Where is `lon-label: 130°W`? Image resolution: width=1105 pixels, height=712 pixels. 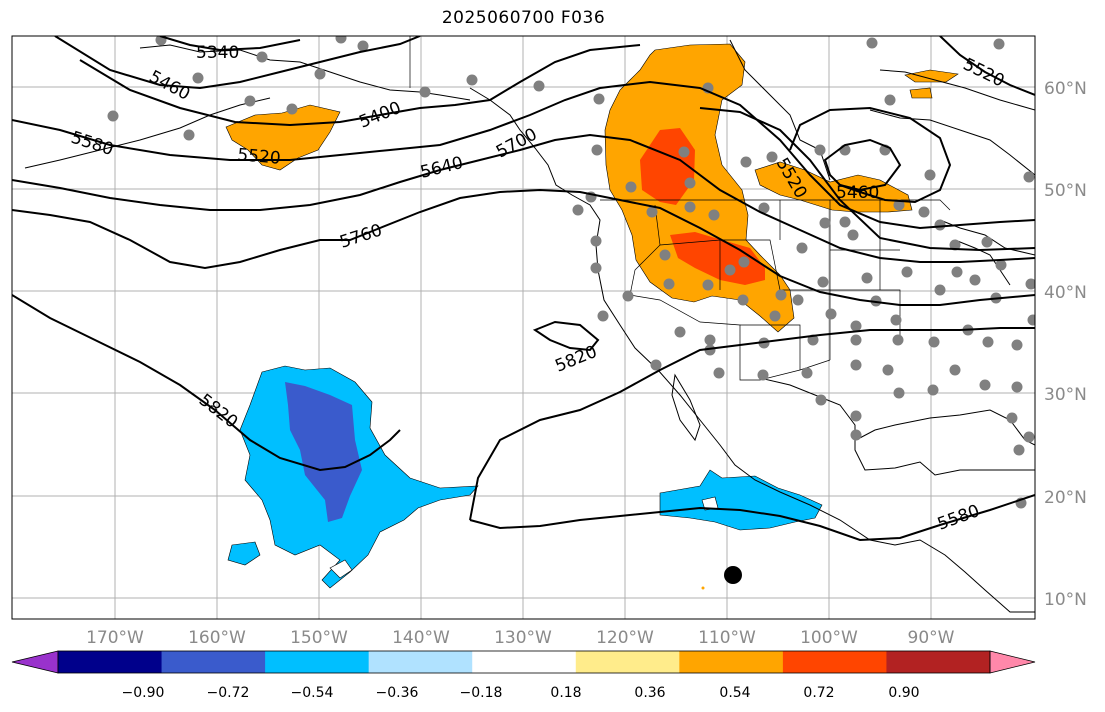
lon-label: 130°W is located at coordinates (523, 638).